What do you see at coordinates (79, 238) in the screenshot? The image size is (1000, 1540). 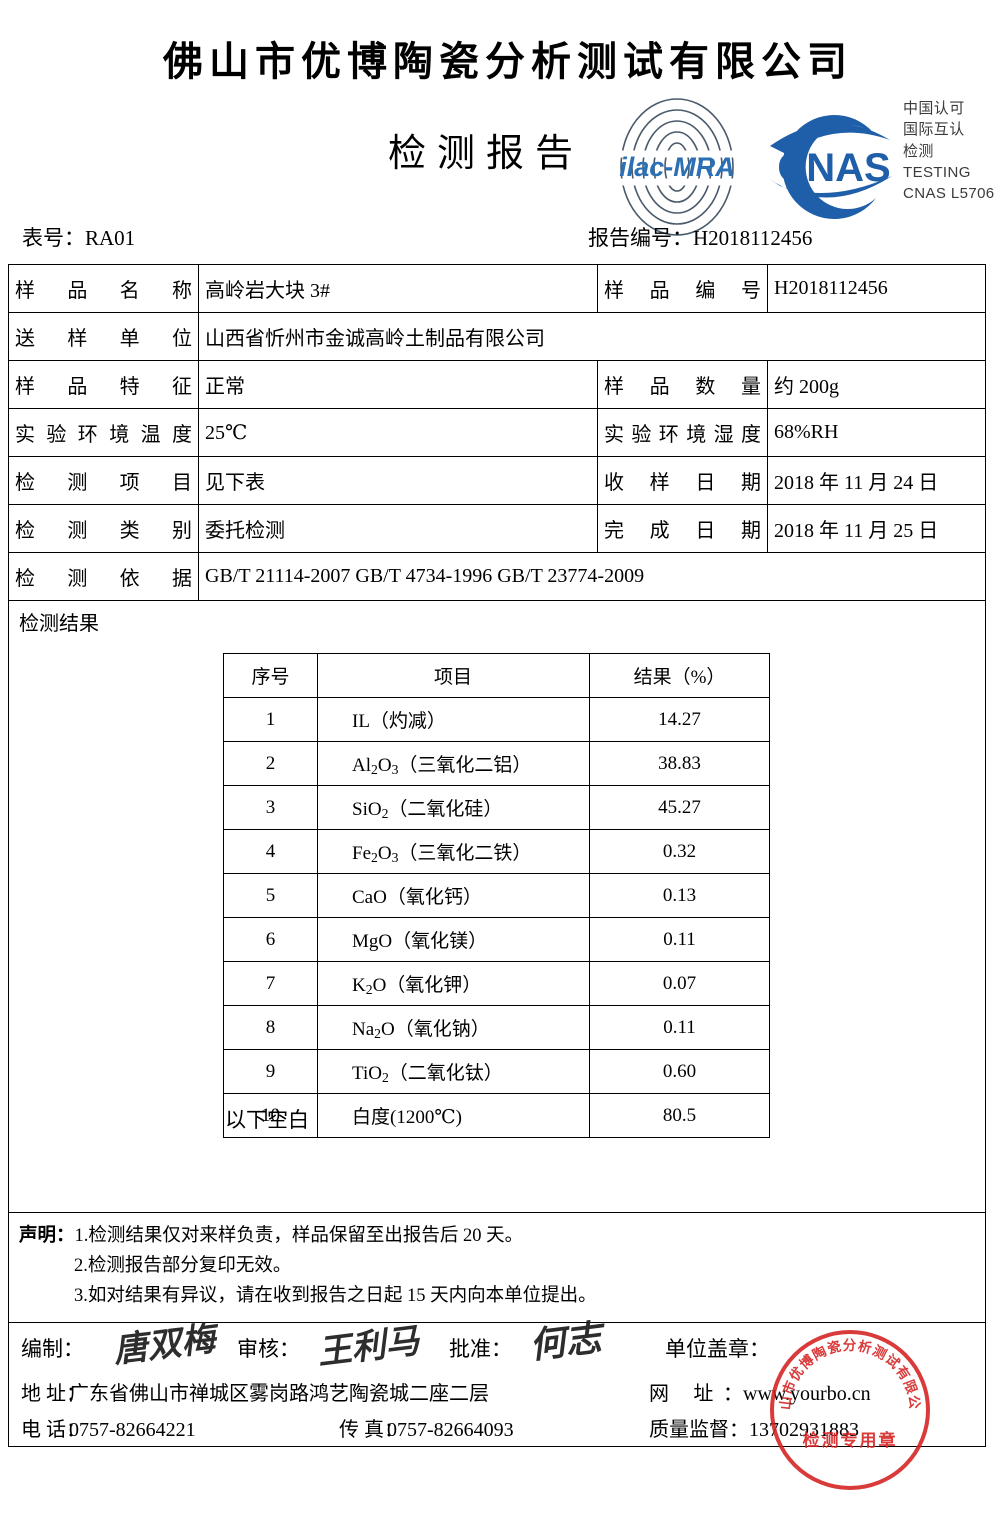 I see `form-number: 表号：RA01` at bounding box center [79, 238].